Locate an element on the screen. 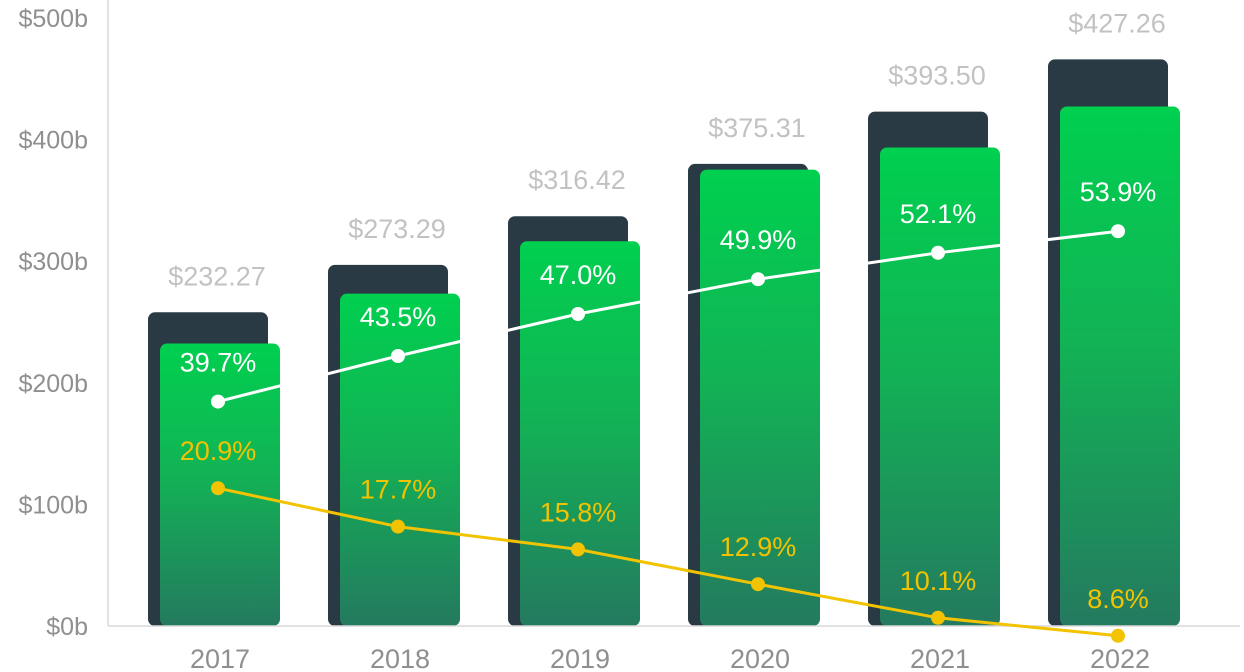 The width and height of the screenshot is (1244, 672). growth-line-label: 20.9% is located at coordinates (218, 451).